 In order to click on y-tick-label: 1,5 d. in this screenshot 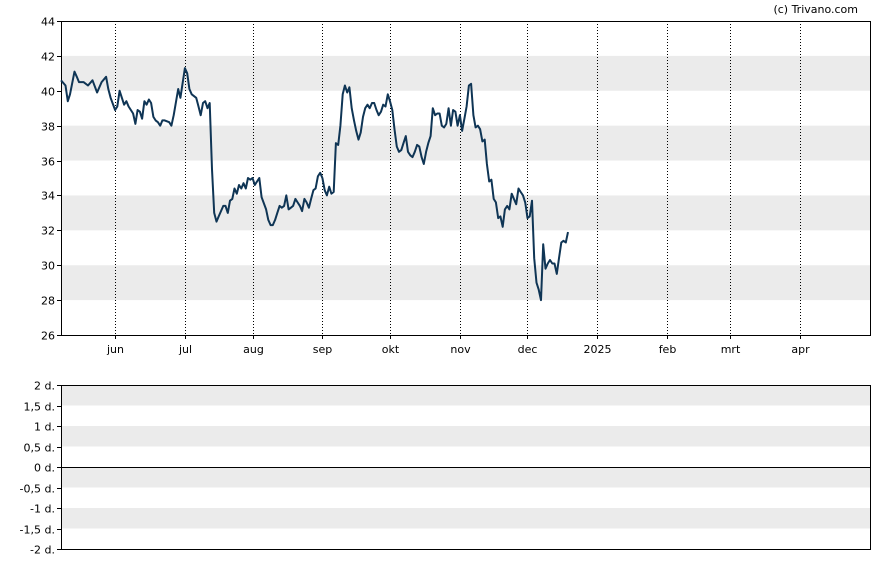, I will do `click(39, 407)`.